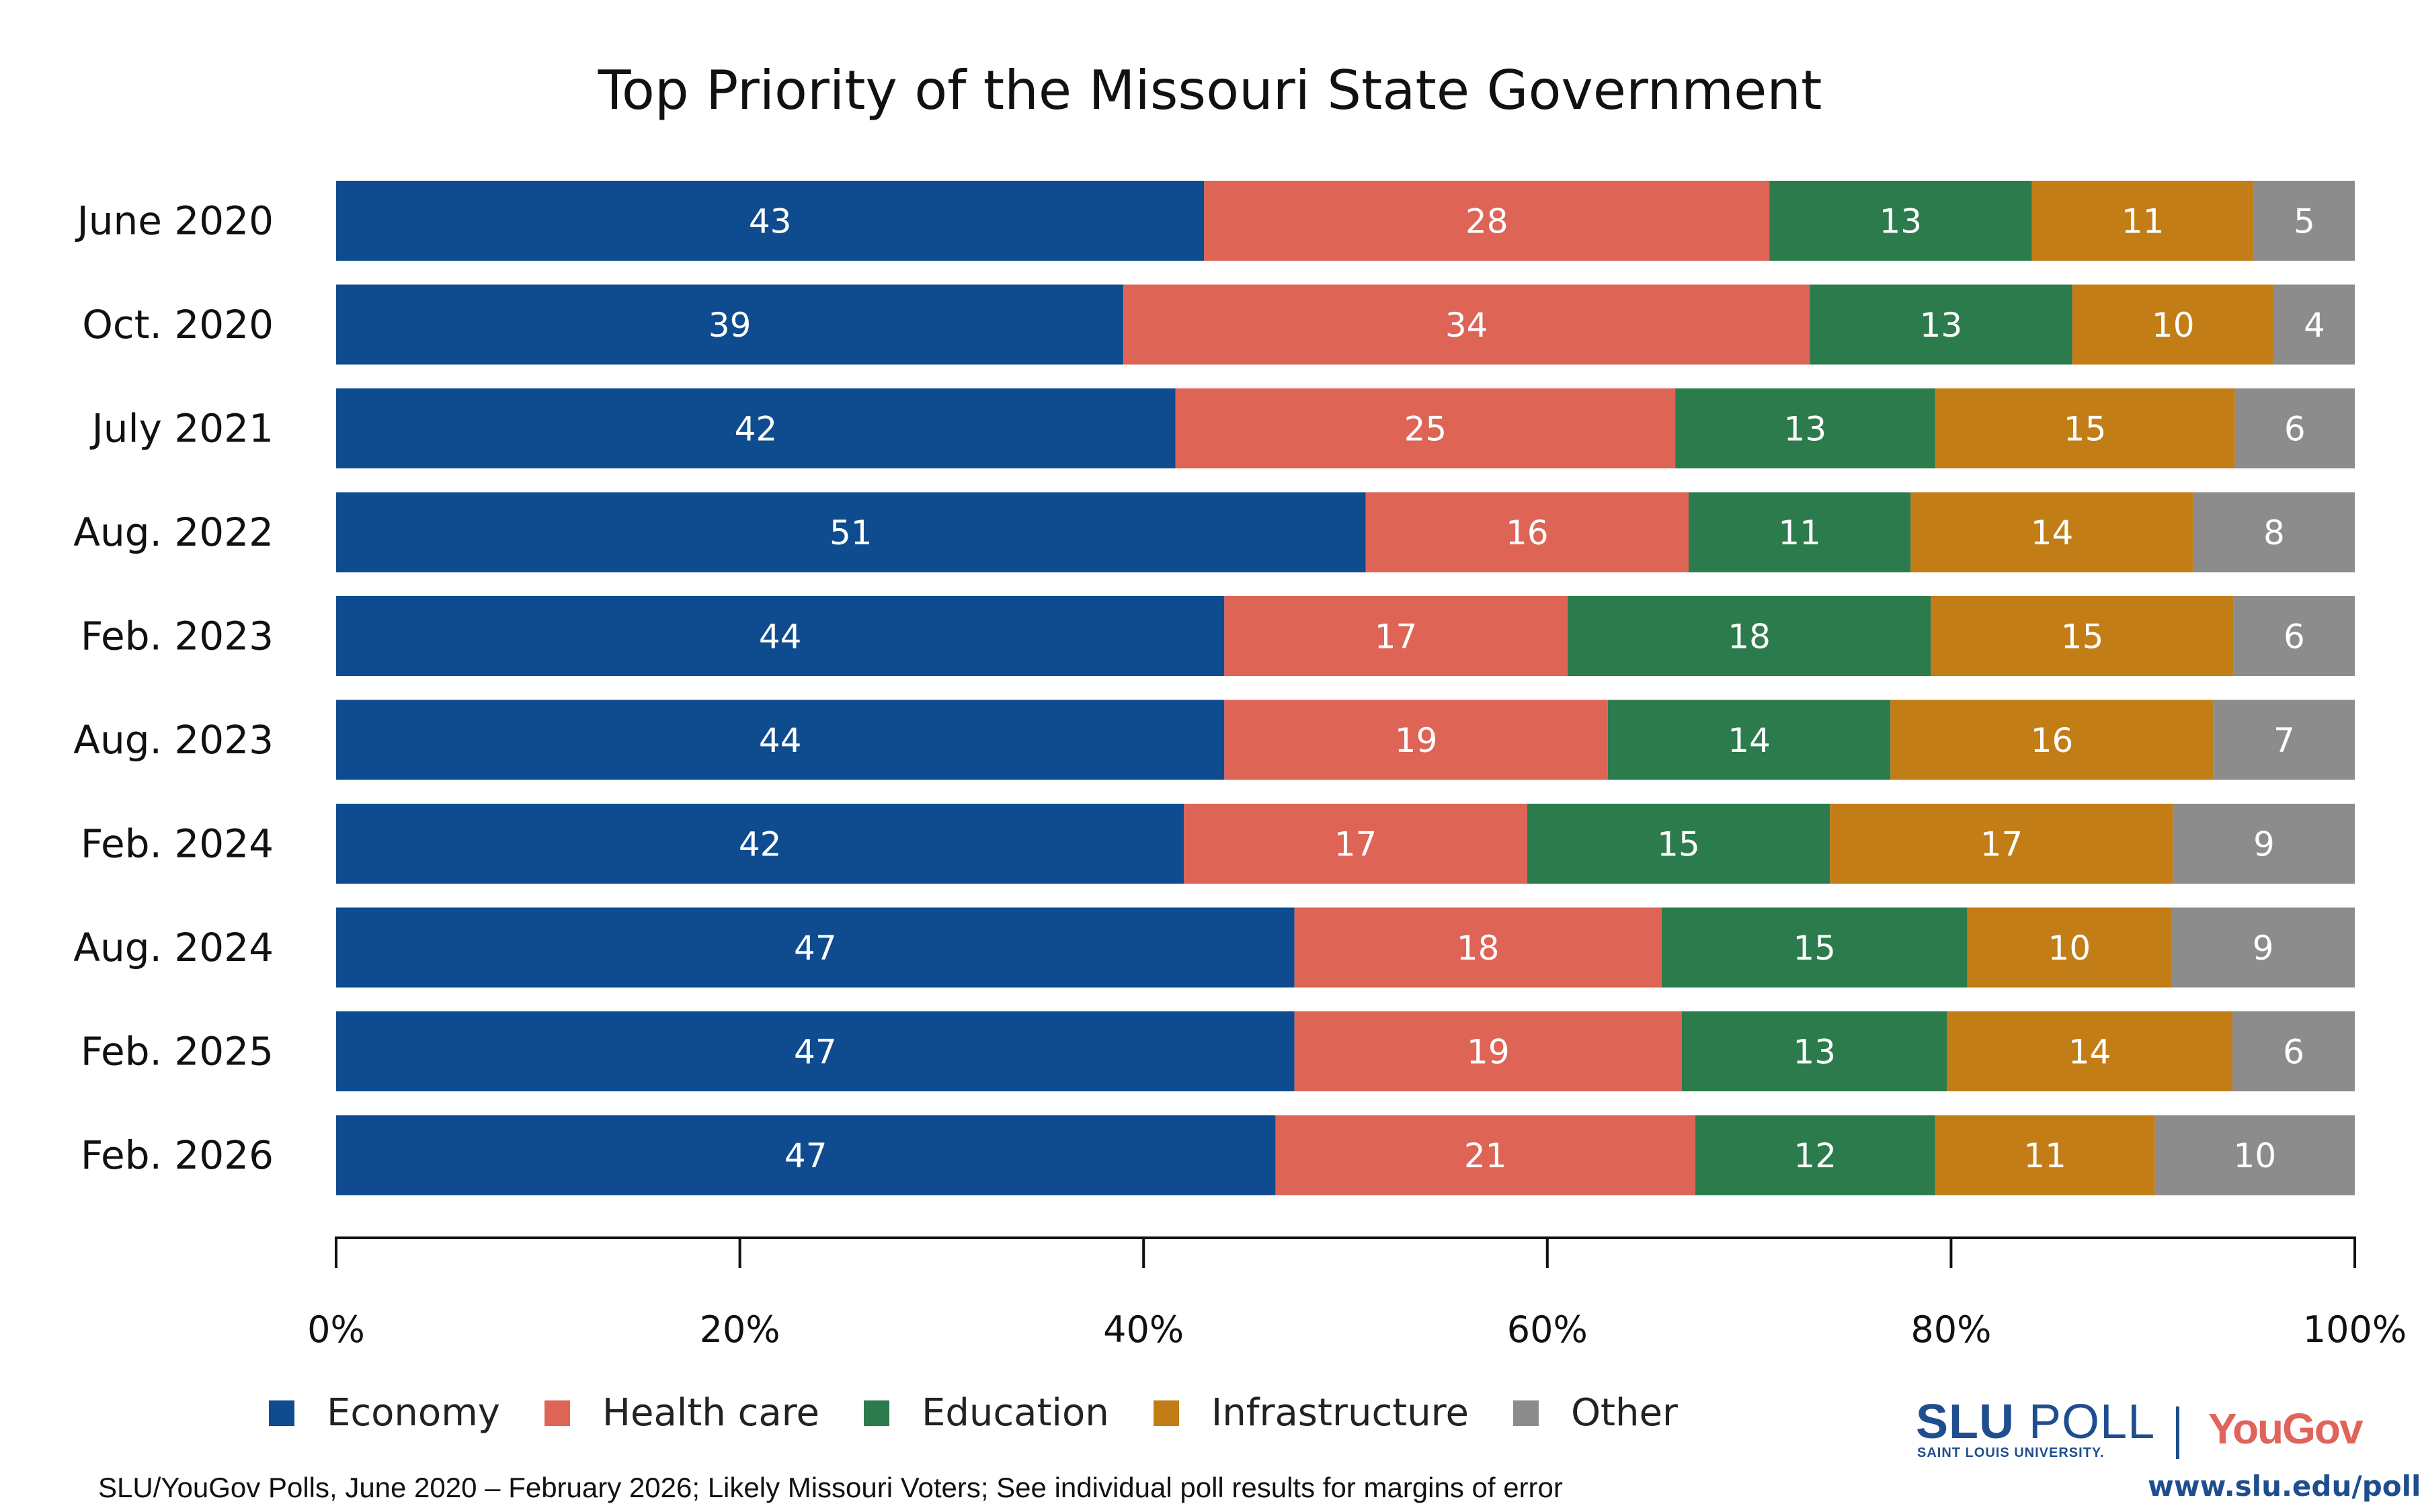 The height and width of the screenshot is (1512, 2420). What do you see at coordinates (413, 1413) in the screenshot?
I see `legend-label: Economy` at bounding box center [413, 1413].